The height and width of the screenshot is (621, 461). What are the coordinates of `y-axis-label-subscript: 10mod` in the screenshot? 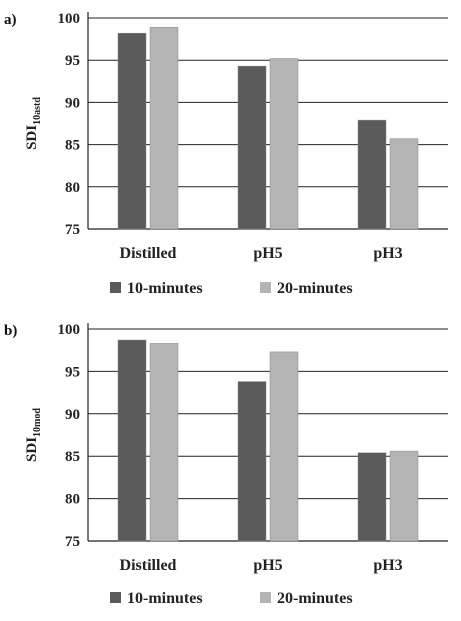 It's located at (37, 422).